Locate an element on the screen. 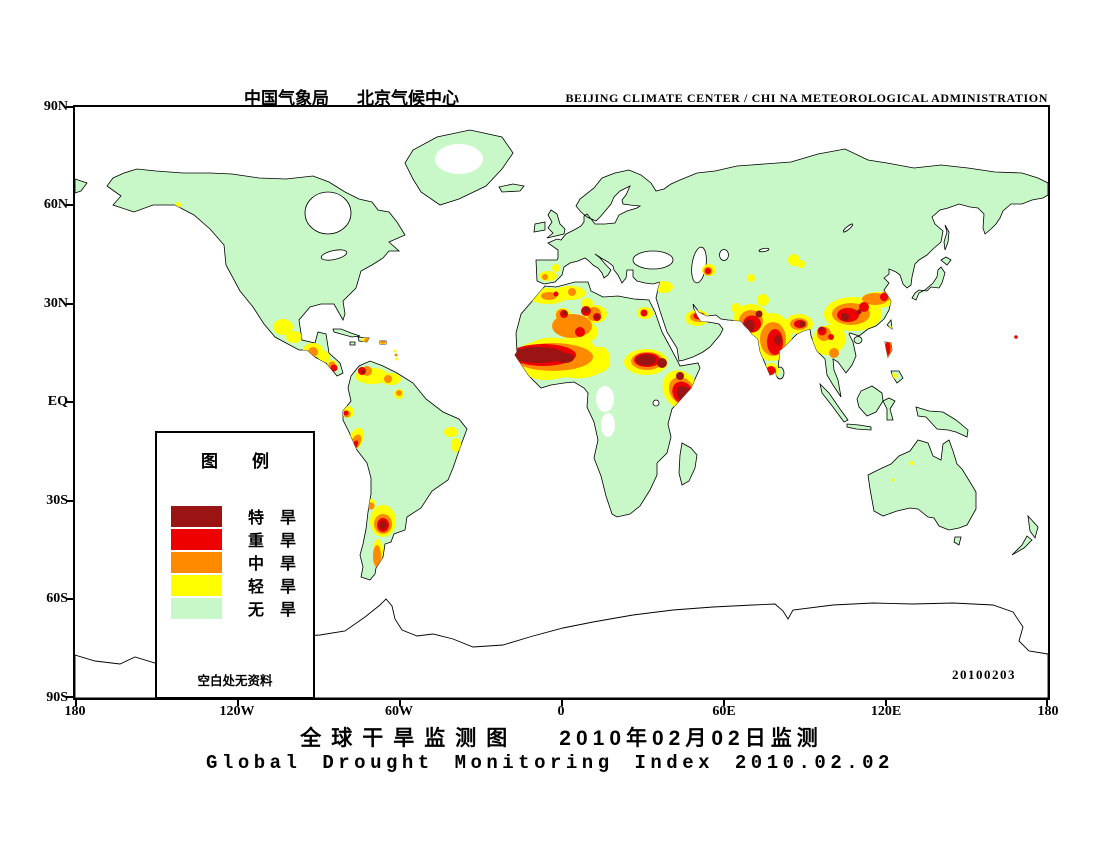 The image size is (1100, 850). lon-label-180w: 180 is located at coordinates (75, 711).